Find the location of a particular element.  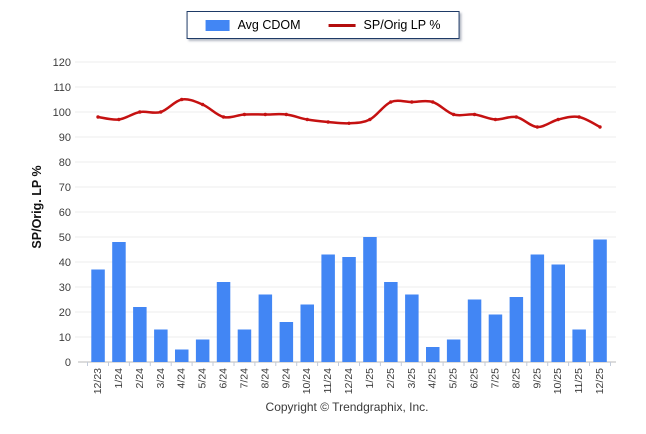

line-marker-4/25 is located at coordinates (433, 102).